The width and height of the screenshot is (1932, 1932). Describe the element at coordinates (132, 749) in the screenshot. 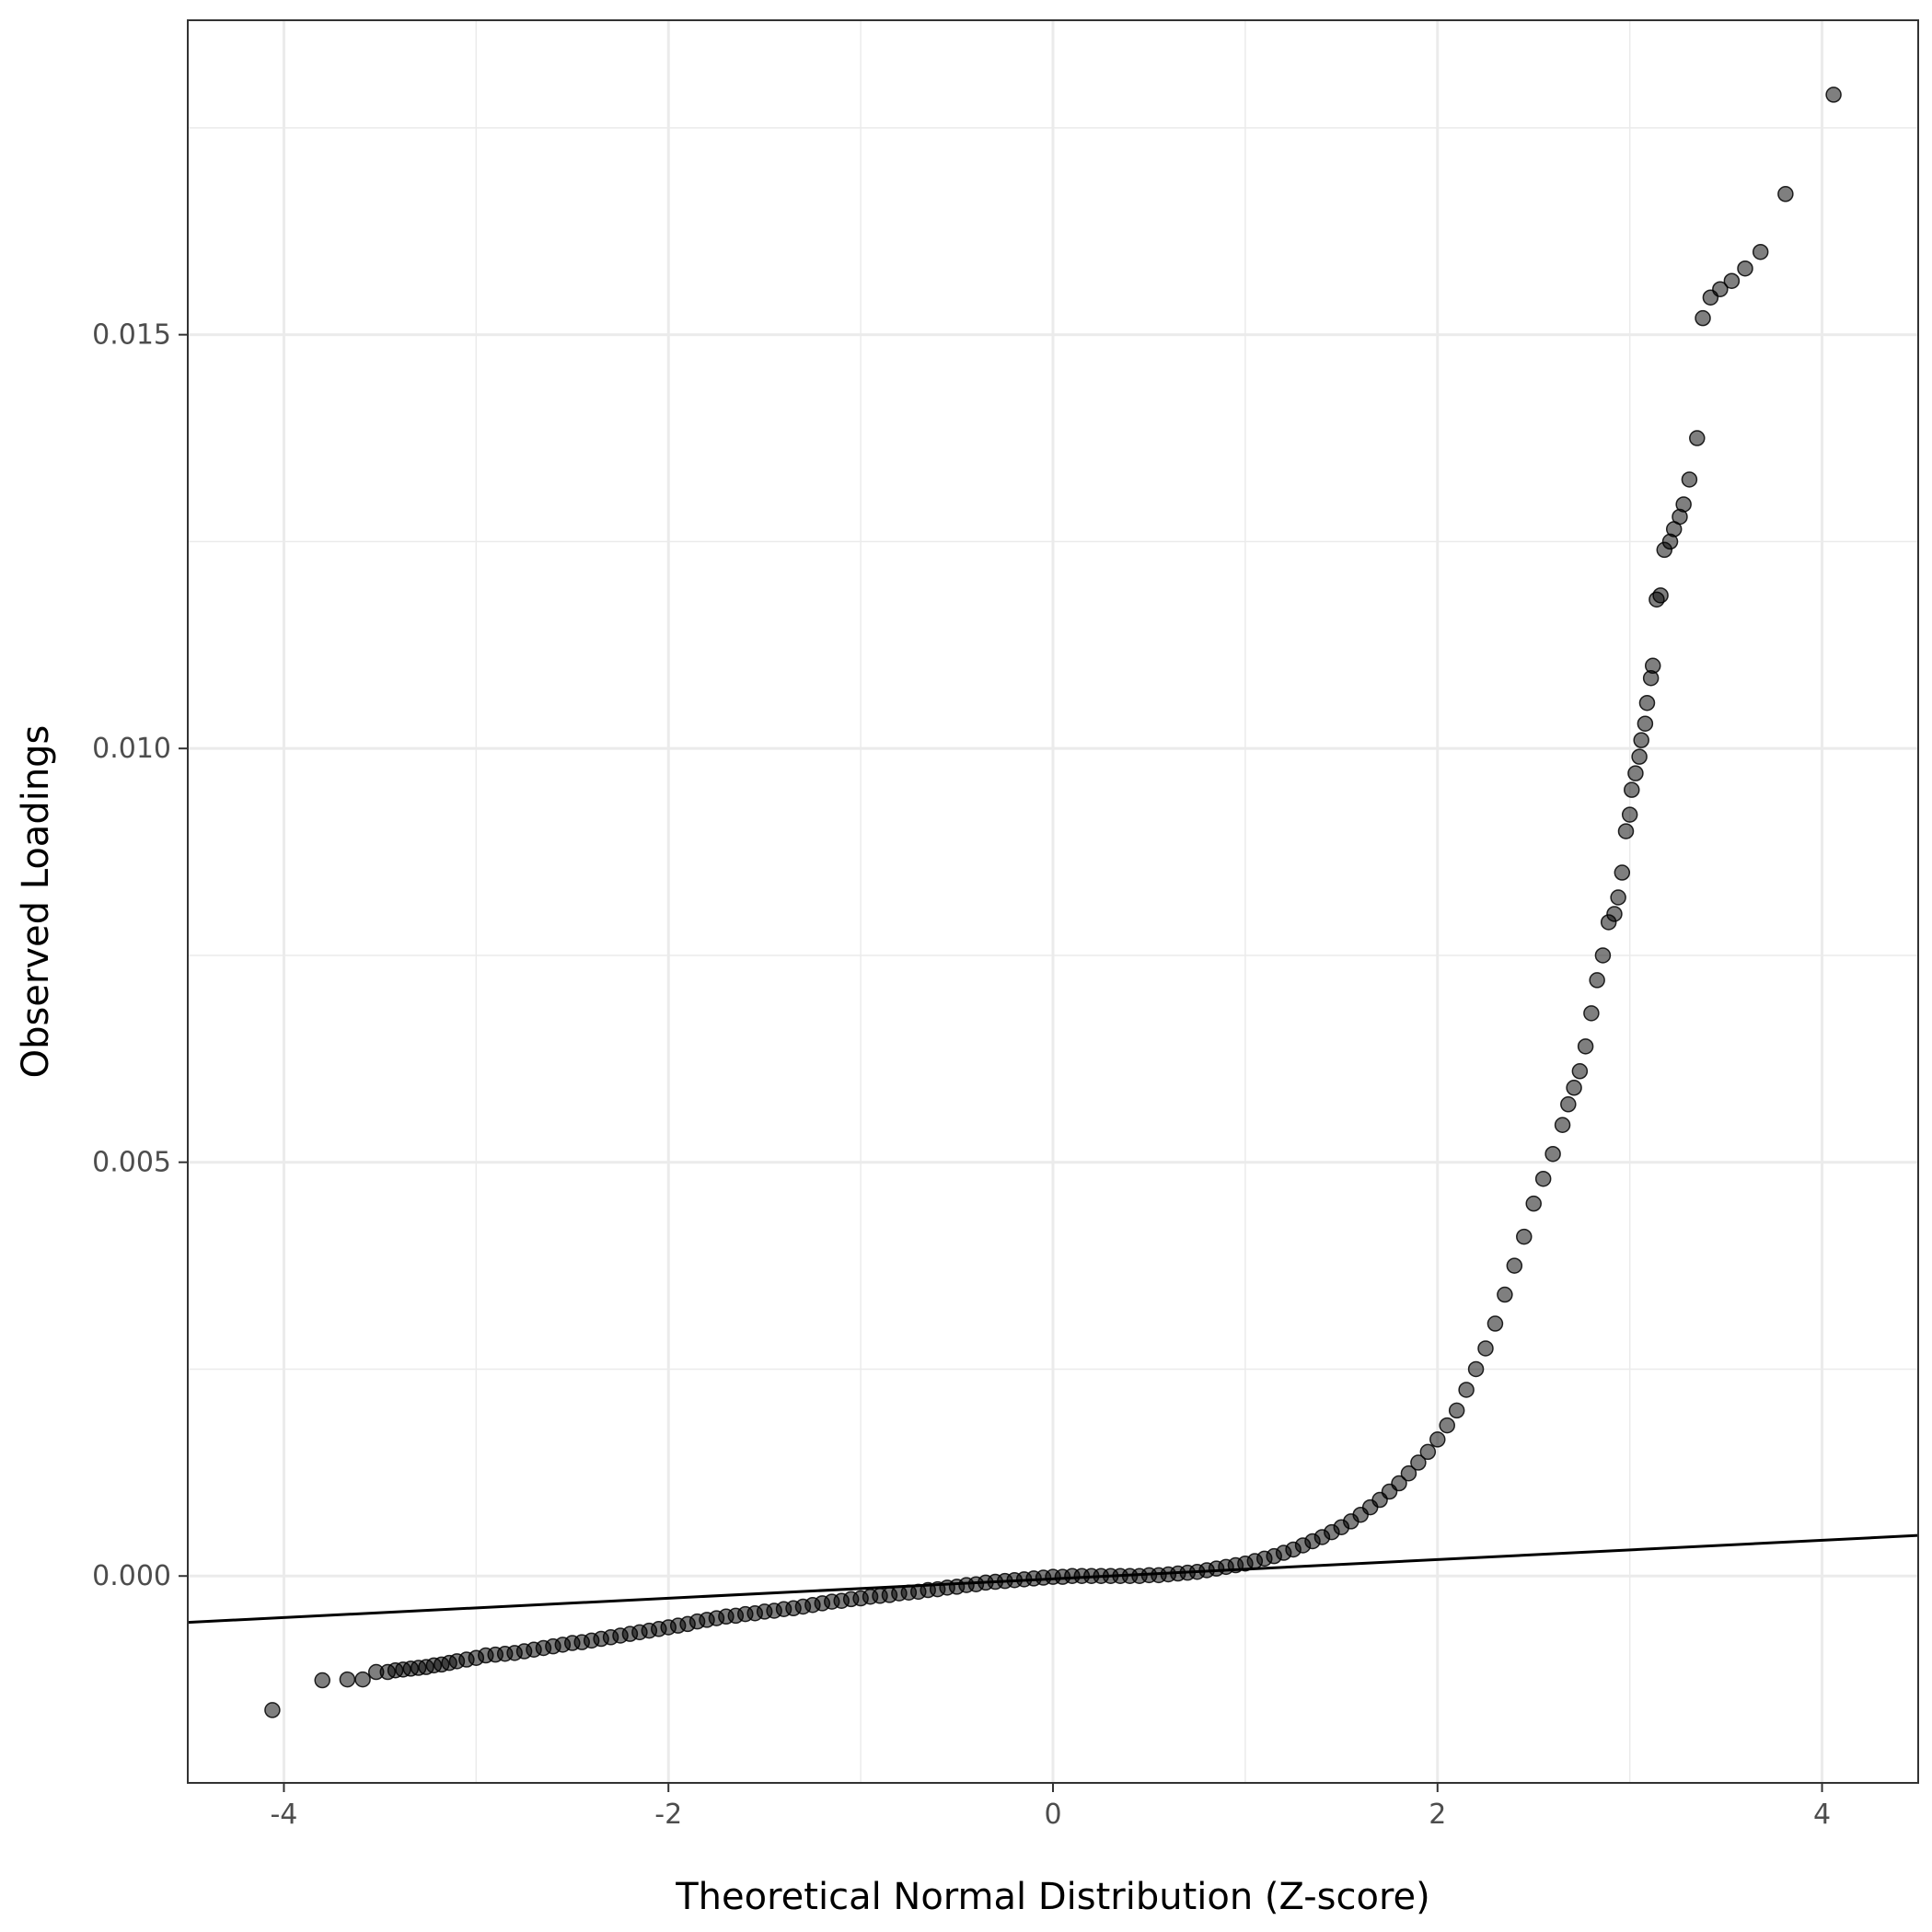

I see `y-tick-label: 0.010` at that location.